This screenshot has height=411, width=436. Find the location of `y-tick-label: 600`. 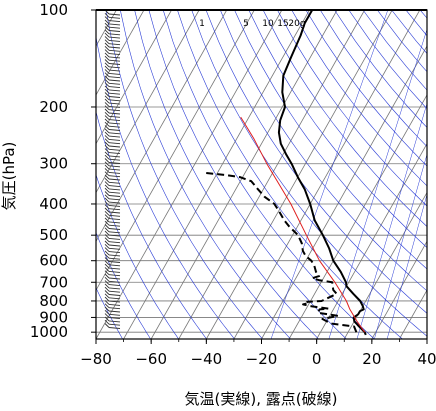

y-tick-label: 600 is located at coordinates (53, 261).